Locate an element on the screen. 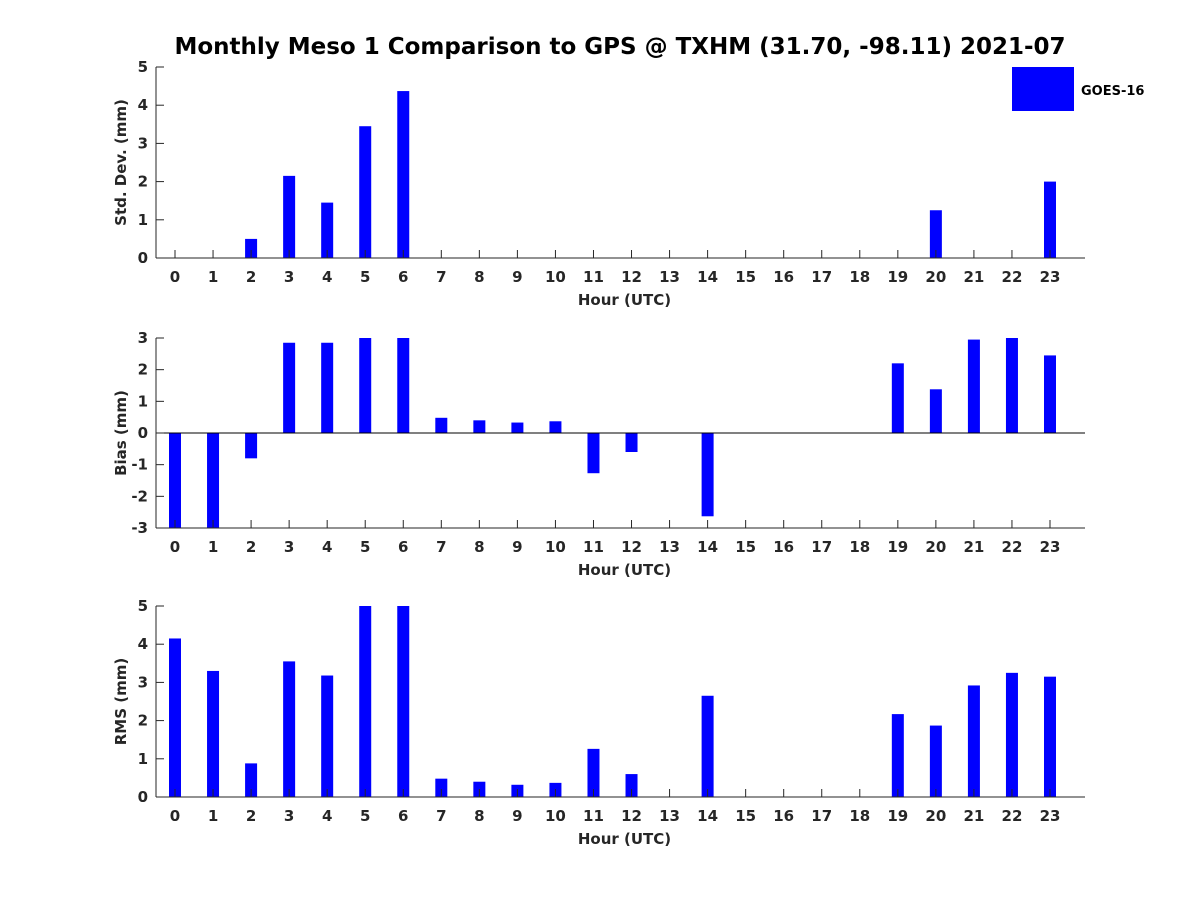 The height and width of the screenshot is (900, 1200). legend: GOES-16 is located at coordinates (1078, 89).